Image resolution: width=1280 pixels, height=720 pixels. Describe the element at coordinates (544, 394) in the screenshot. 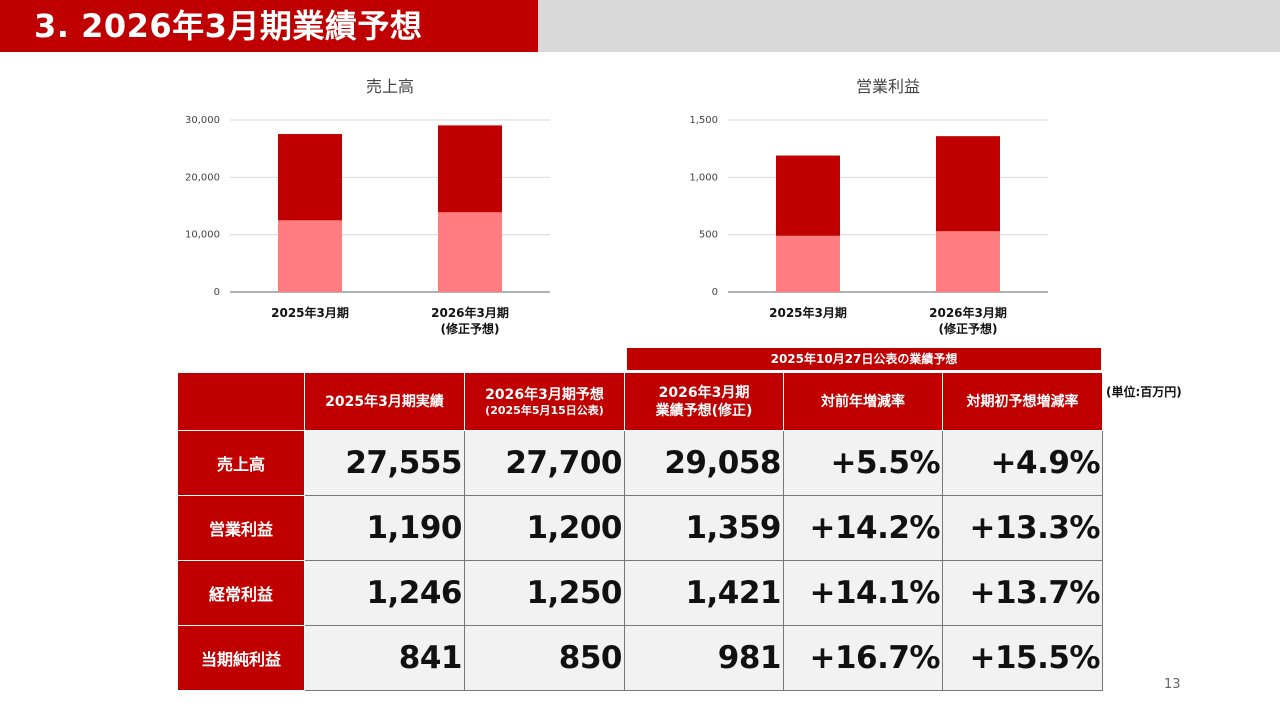

I see `column-header-label: 2026年3月期予想` at that location.